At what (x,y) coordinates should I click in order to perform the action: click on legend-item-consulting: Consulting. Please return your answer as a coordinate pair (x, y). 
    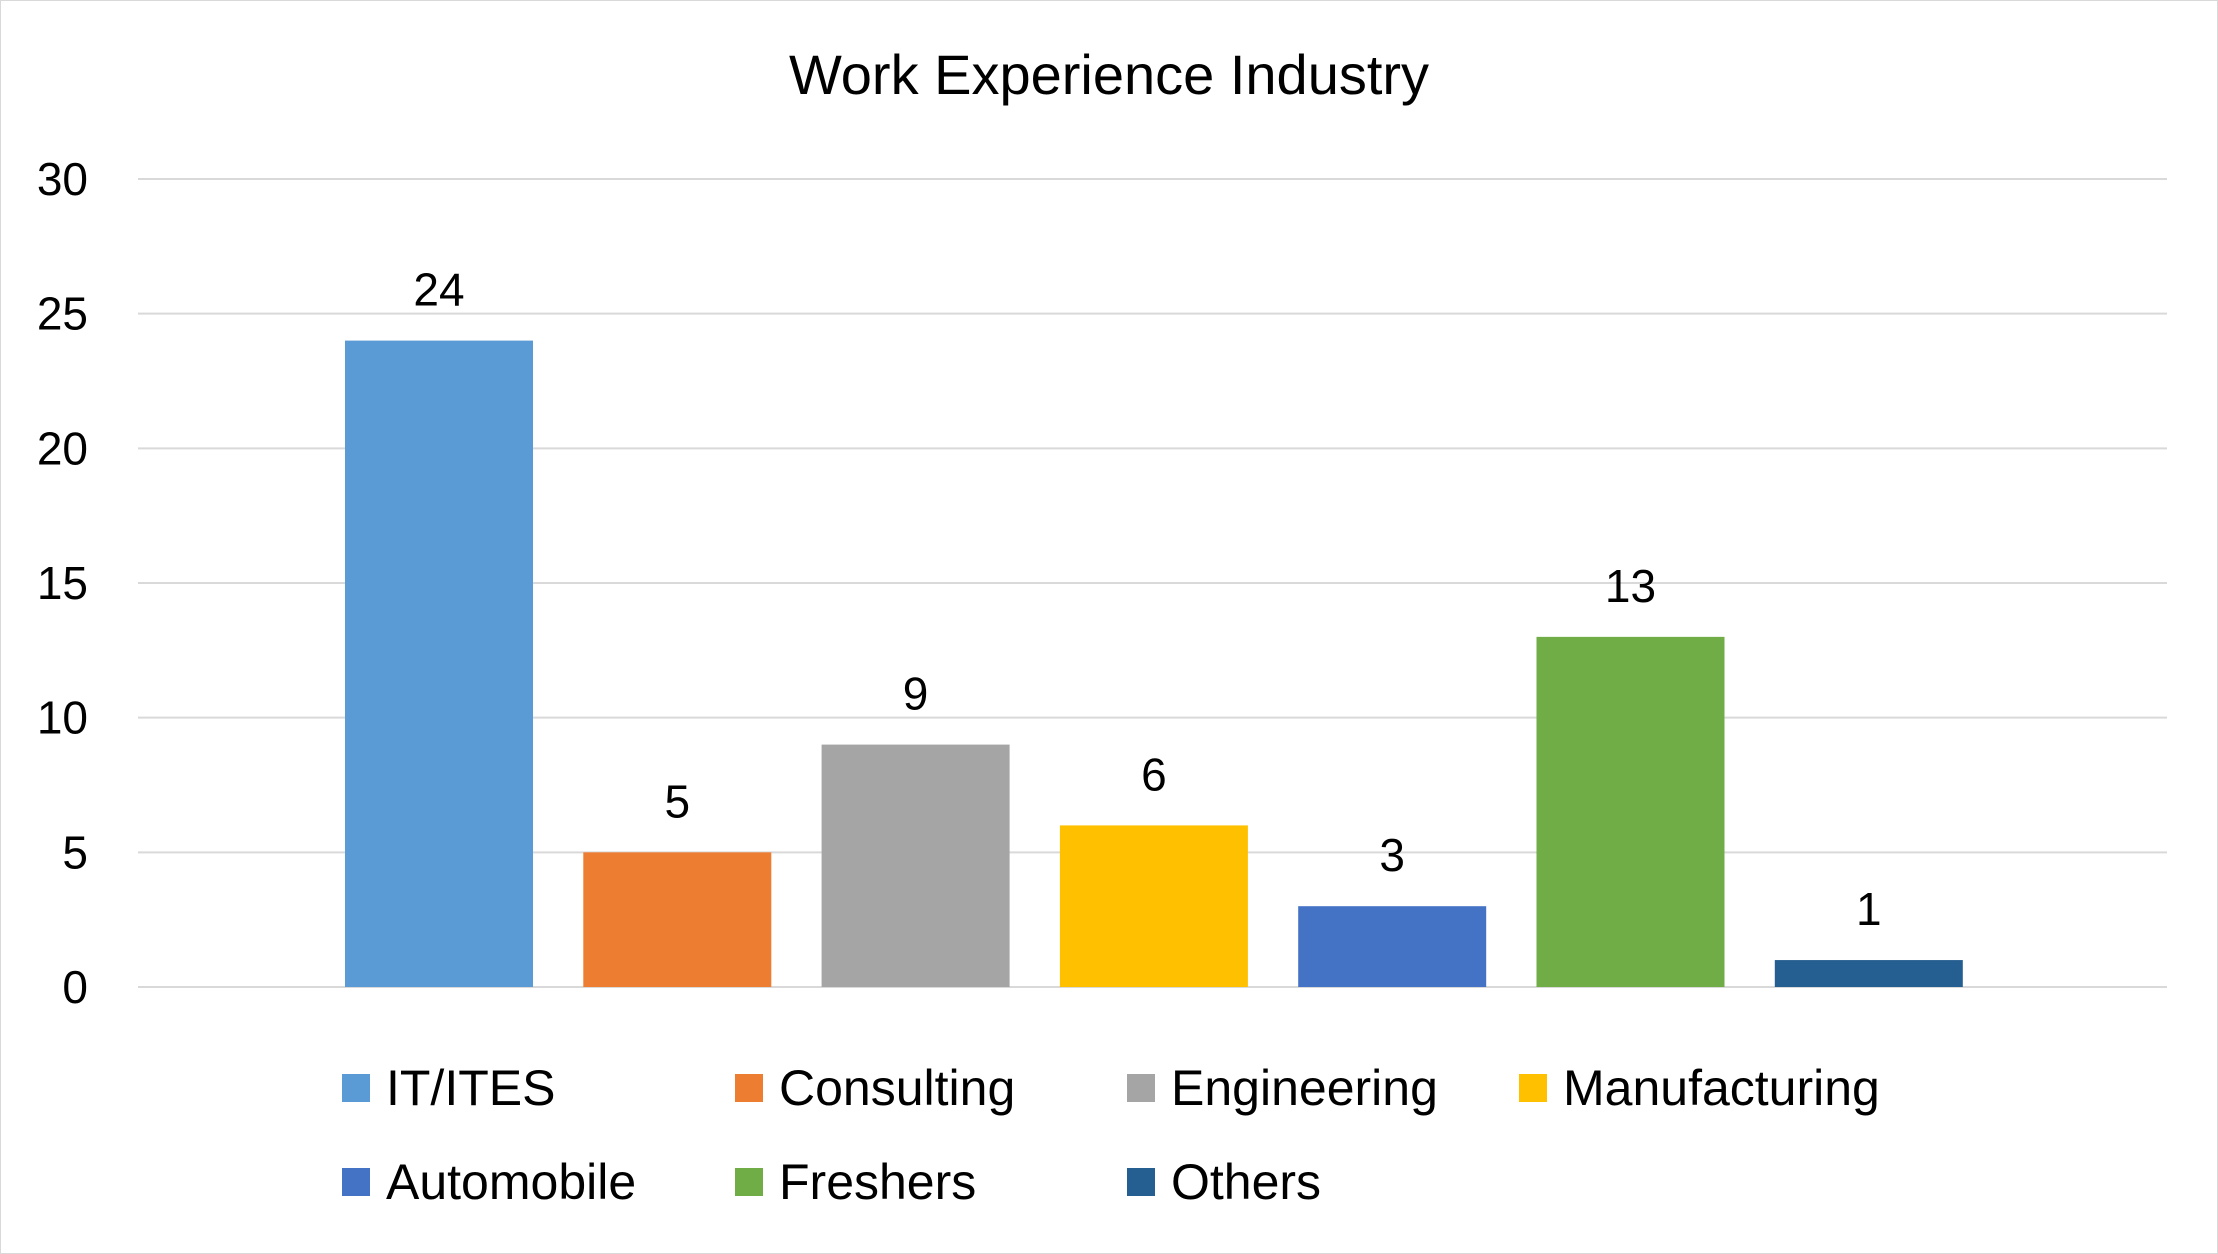
    Looking at the image, I should click on (875, 1088).